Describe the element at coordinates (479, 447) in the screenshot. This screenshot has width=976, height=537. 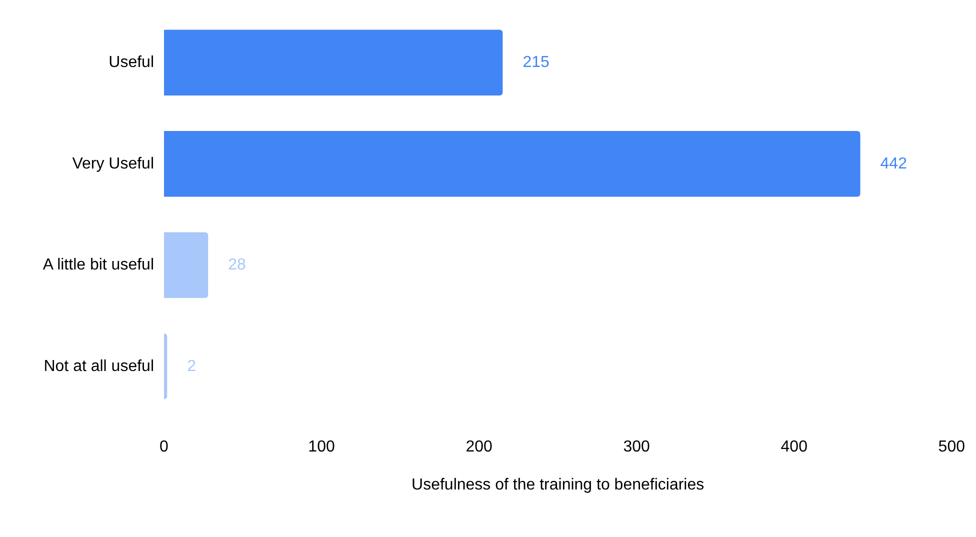
I see `x-tick-label: 200` at that location.